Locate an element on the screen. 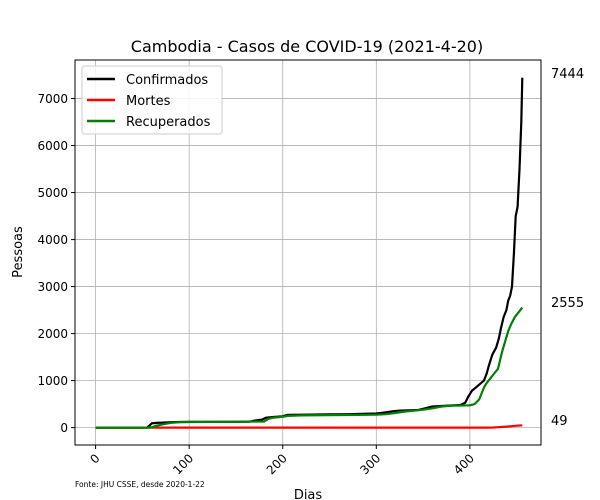 Image resolution: width=600 pixels, height=500 pixels. series-line-mortes is located at coordinates (309, 426).